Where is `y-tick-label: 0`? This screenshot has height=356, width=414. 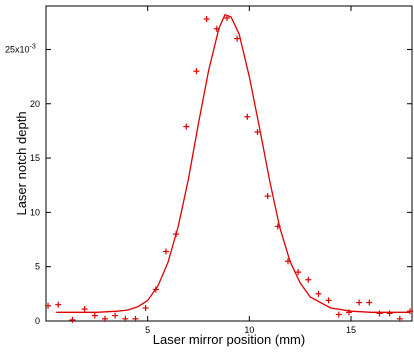 y-tick-label: 0 is located at coordinates (37, 321).